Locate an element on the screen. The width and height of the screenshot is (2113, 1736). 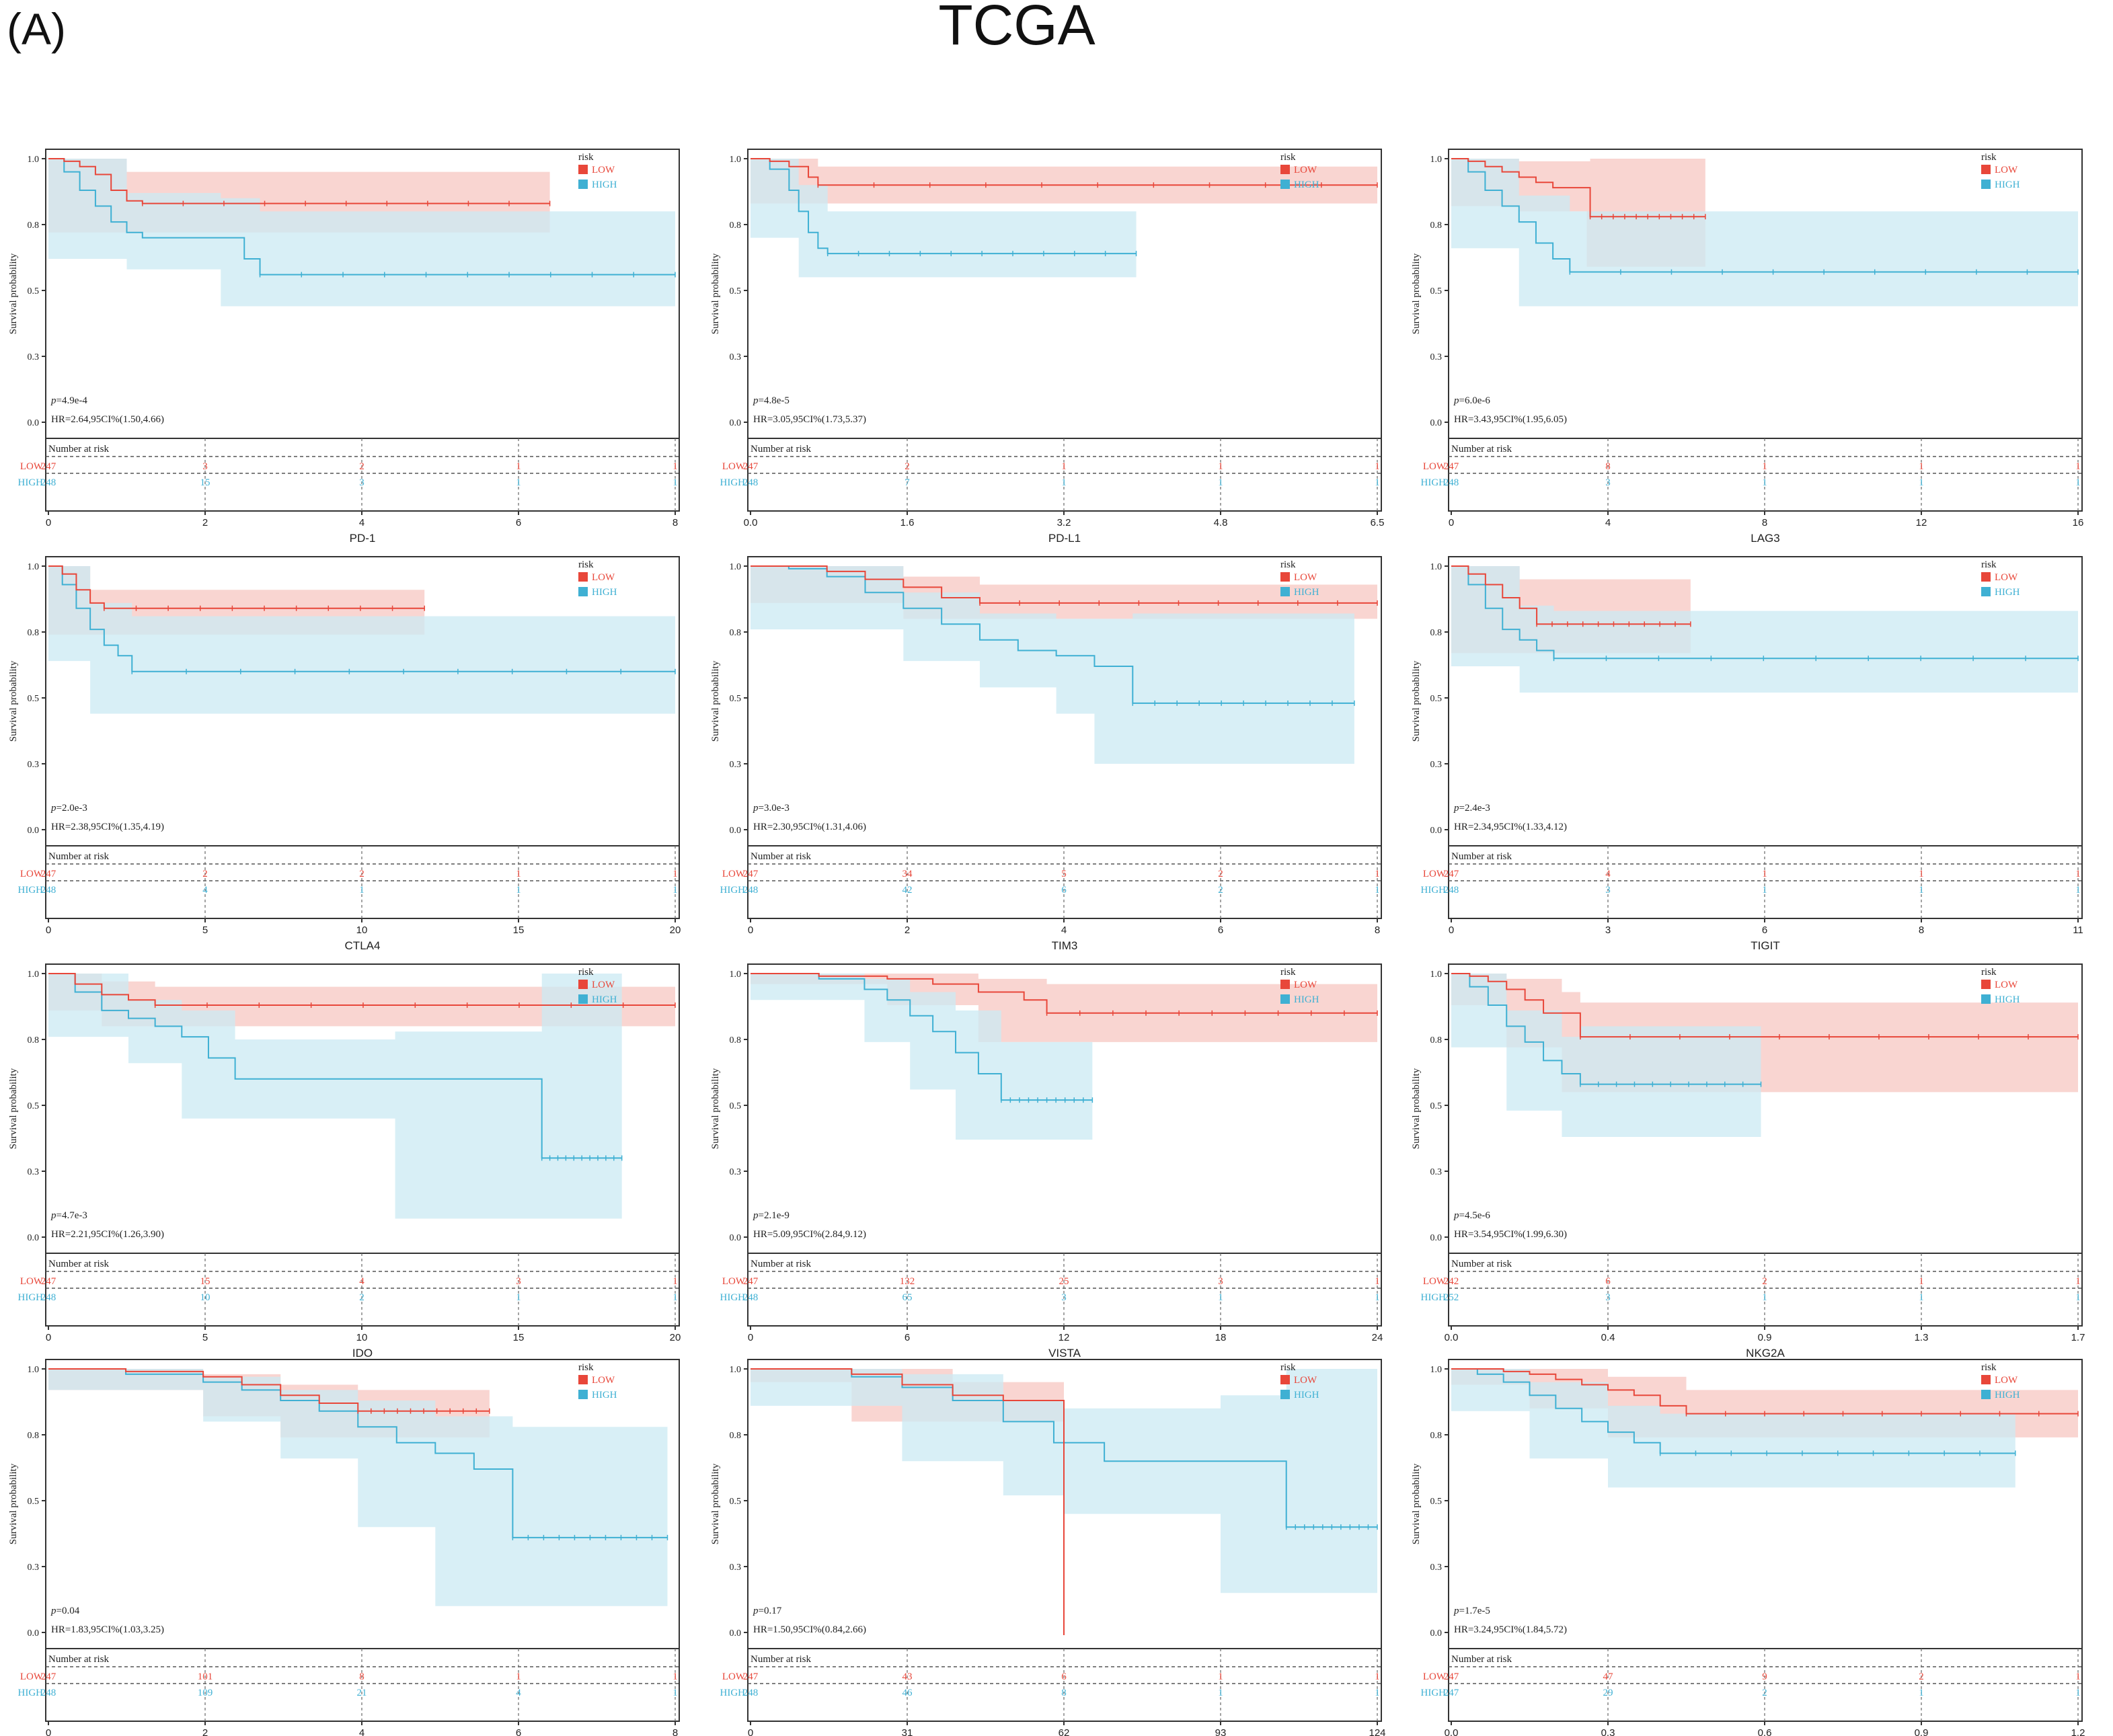
legend-low-label: LOW is located at coordinates (1305, 985).